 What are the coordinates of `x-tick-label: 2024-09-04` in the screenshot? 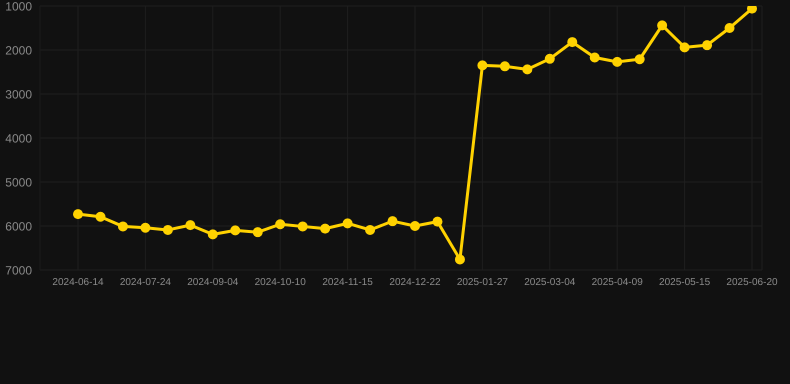 It's located at (213, 282).